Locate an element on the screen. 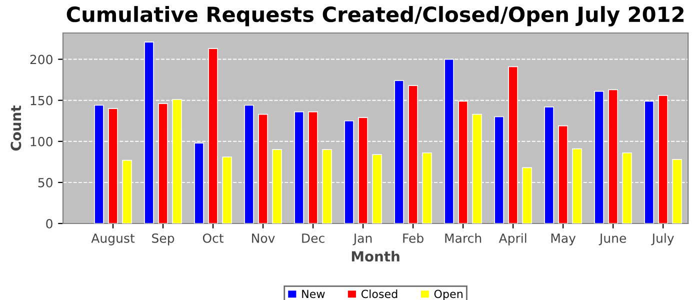 The height and width of the screenshot is (300, 700). y-tick-label: 200 is located at coordinates (41, 59).